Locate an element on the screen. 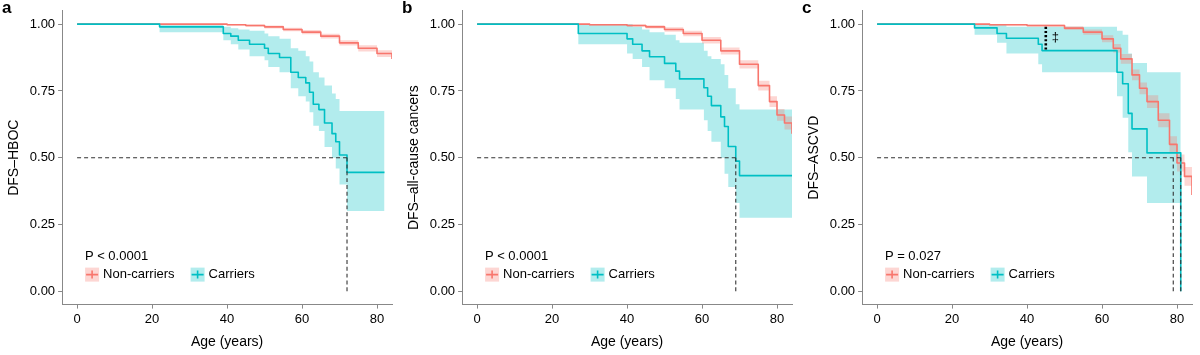 The width and height of the screenshot is (1200, 355). y-axis-title: DFS–HBOC is located at coordinates (13, 157).